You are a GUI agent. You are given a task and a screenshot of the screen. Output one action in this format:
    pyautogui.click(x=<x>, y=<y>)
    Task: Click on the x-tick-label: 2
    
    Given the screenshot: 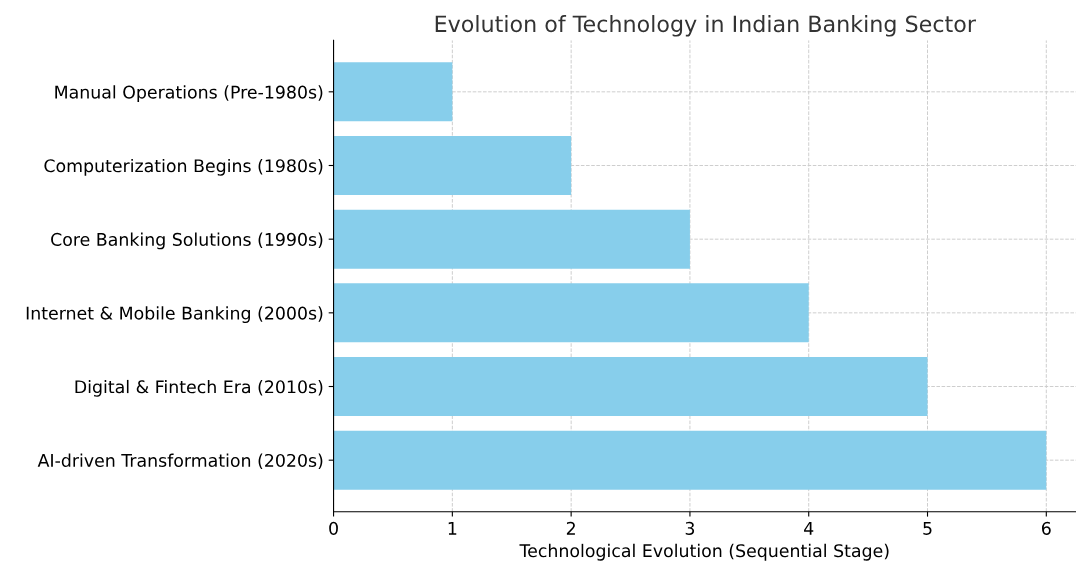 What is the action you would take?
    pyautogui.click(x=570, y=528)
    